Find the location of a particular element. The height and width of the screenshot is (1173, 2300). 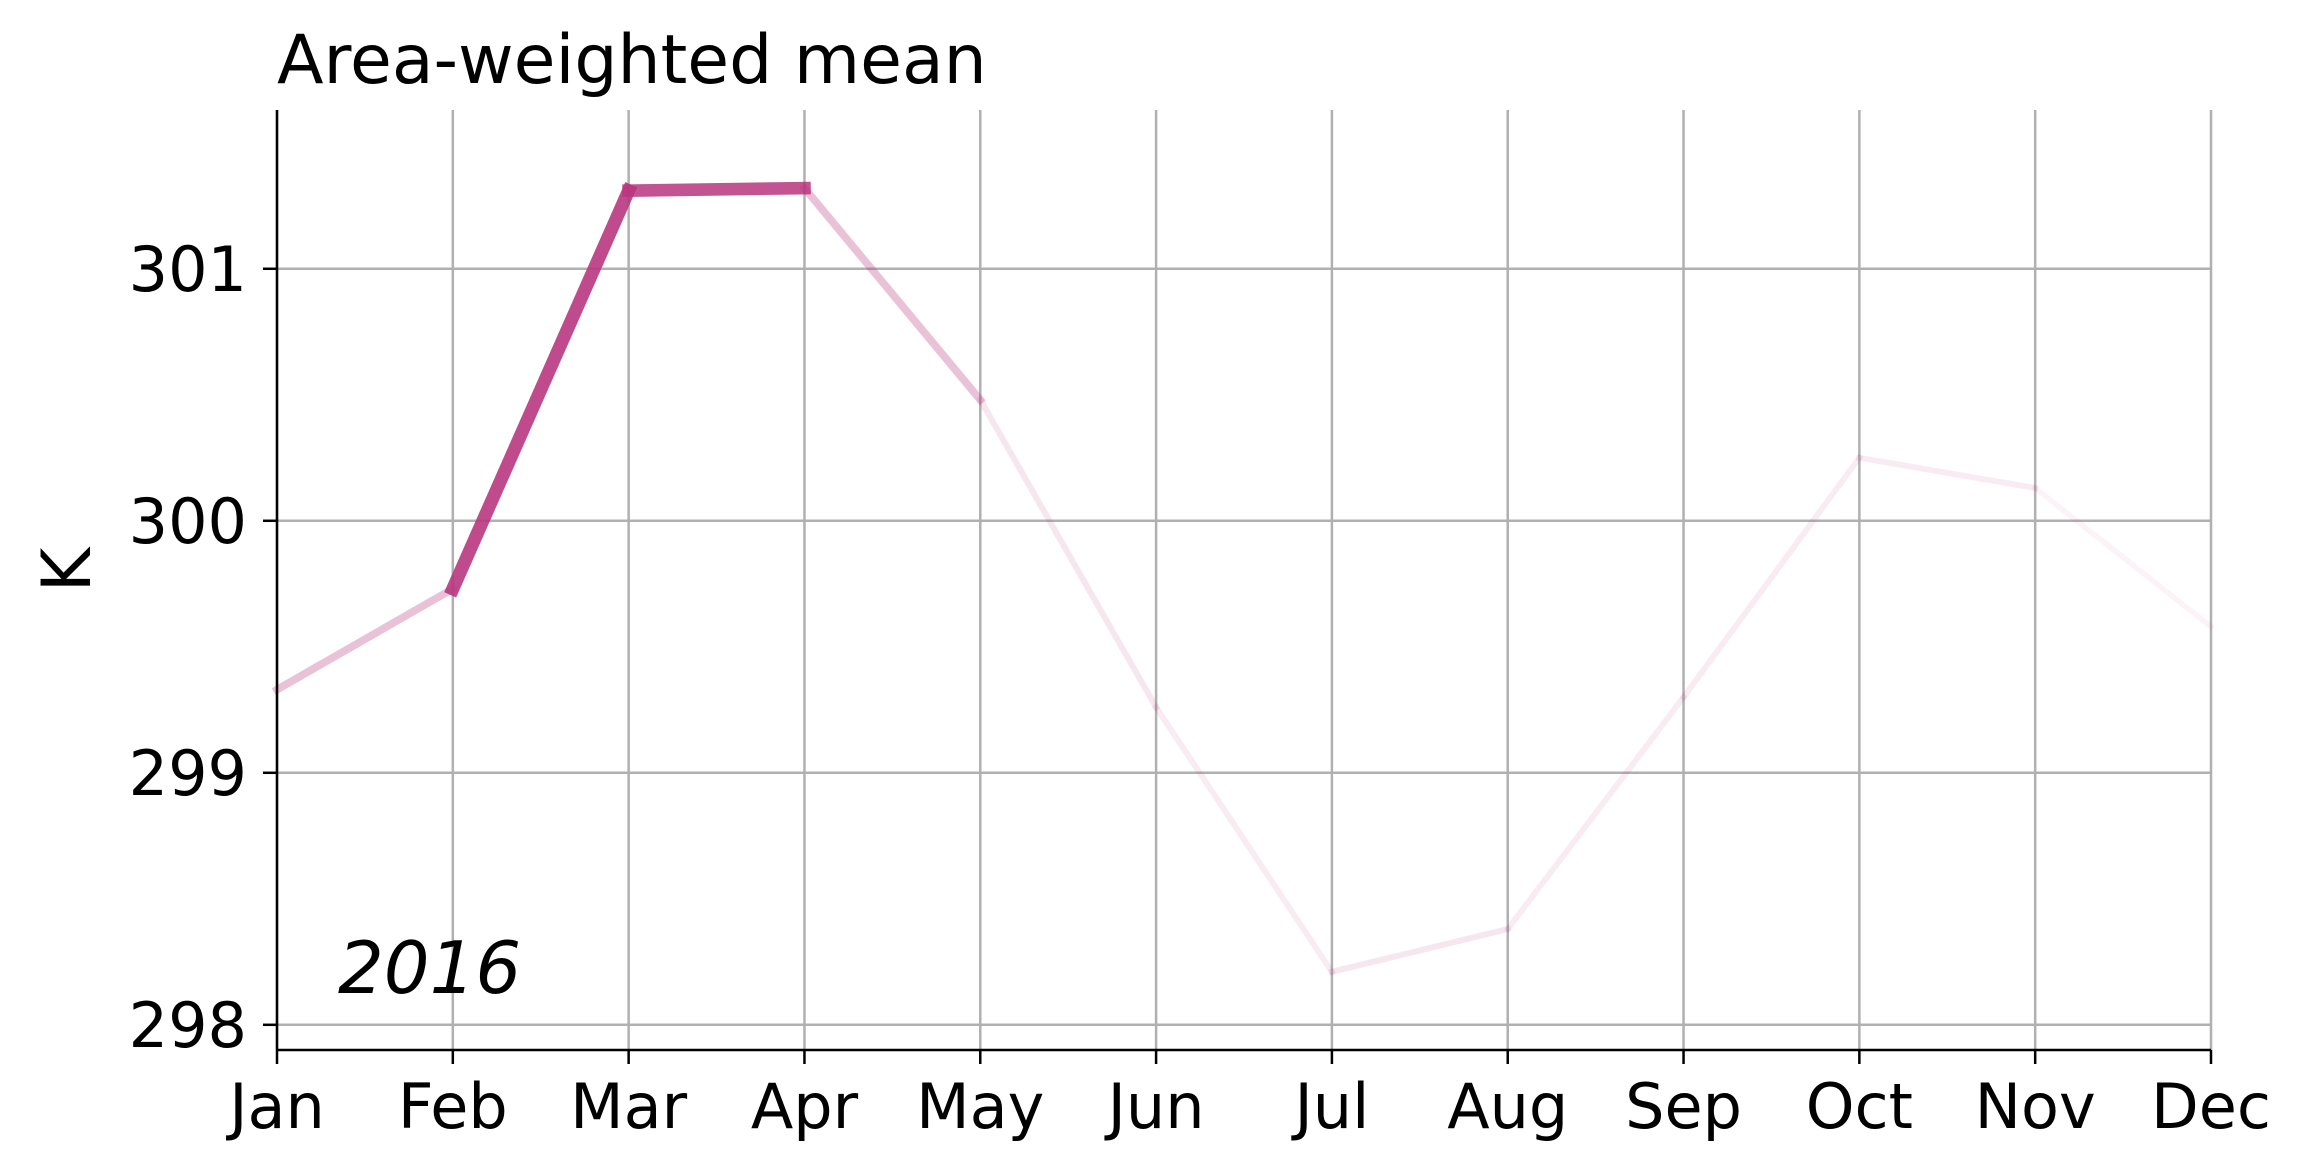

x-tick-label: Dec is located at coordinates (2211, 1106).